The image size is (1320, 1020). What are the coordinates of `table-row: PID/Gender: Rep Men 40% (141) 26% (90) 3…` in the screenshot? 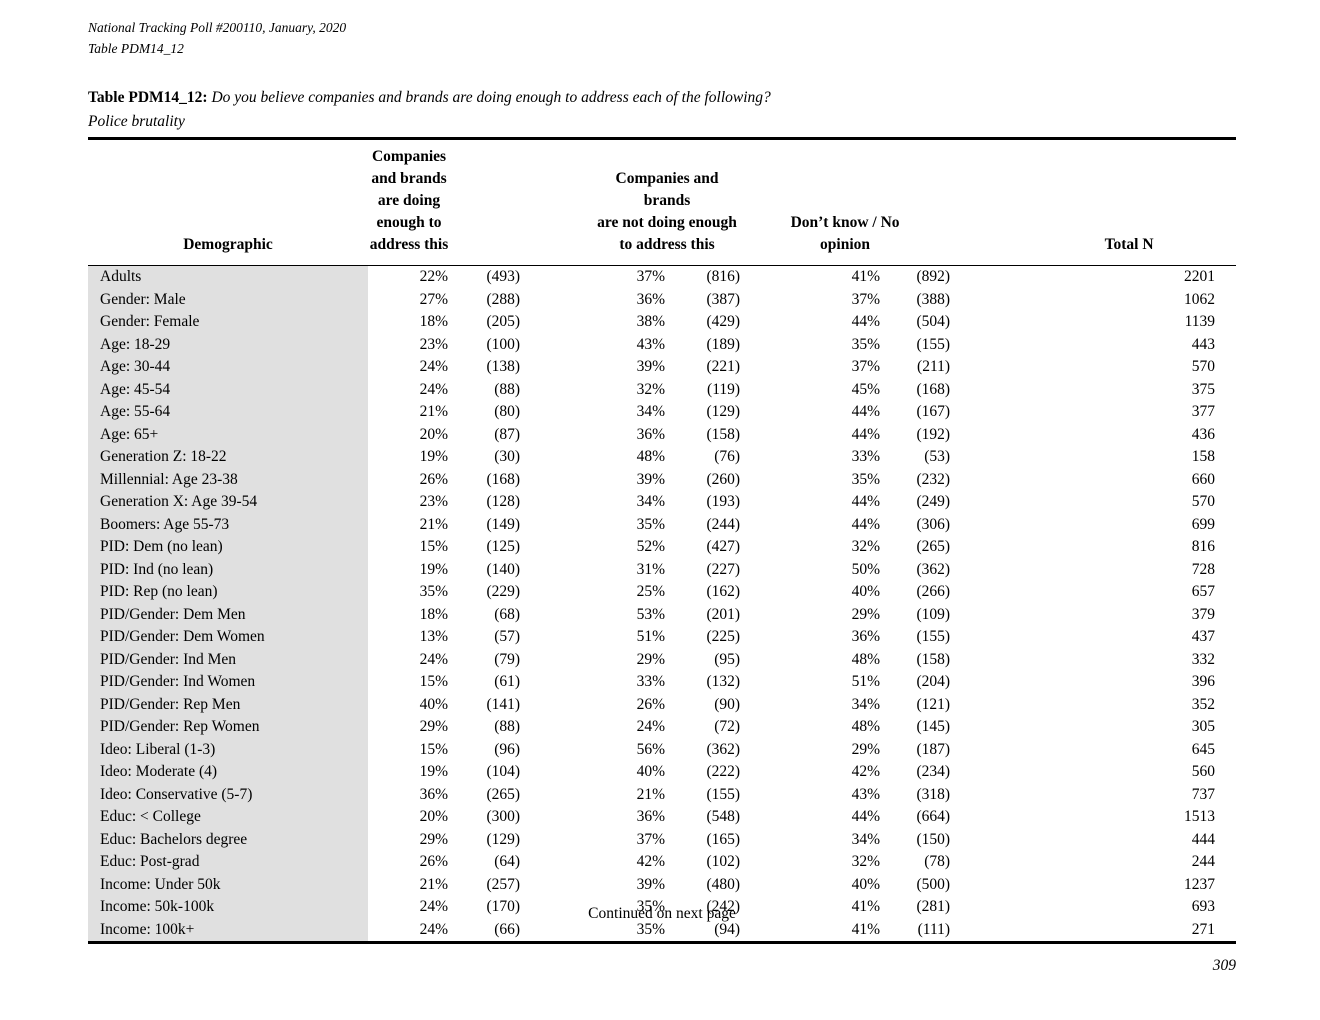 It's located at (662, 704).